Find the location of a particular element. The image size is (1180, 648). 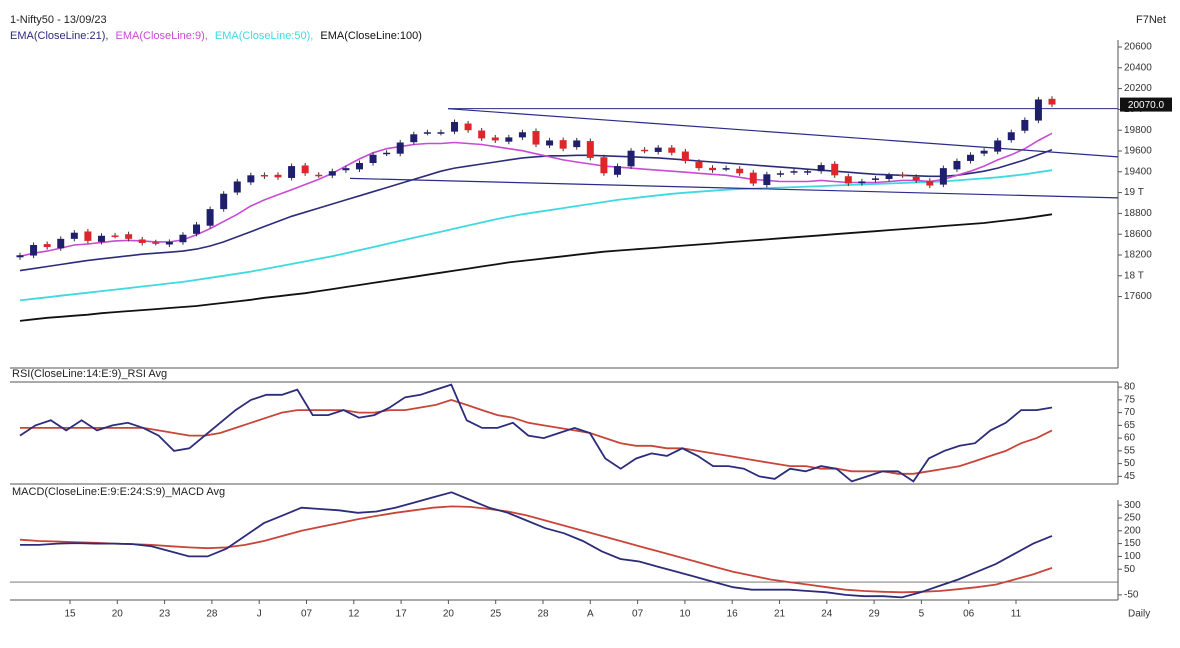

macd-y-tick-label: 300 is located at coordinates (1132, 505).